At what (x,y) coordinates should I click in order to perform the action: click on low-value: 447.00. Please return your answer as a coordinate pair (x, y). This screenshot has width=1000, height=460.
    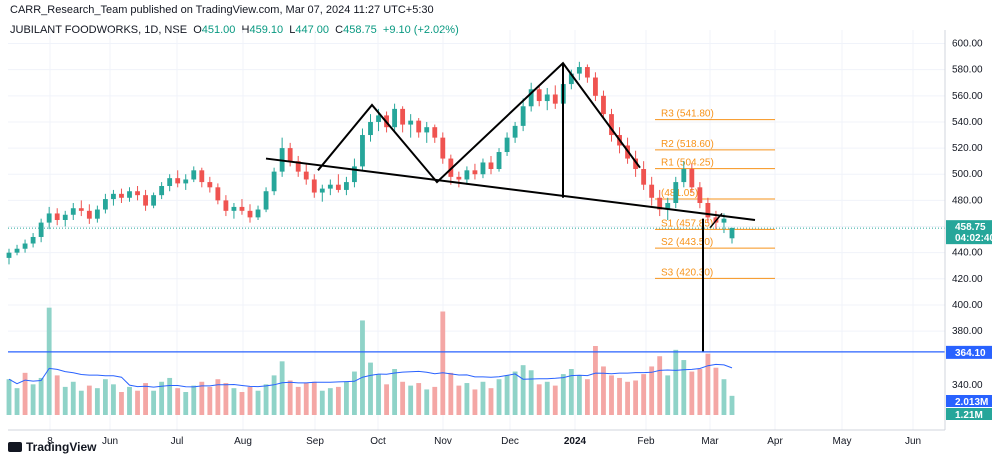
    Looking at the image, I should click on (312, 30).